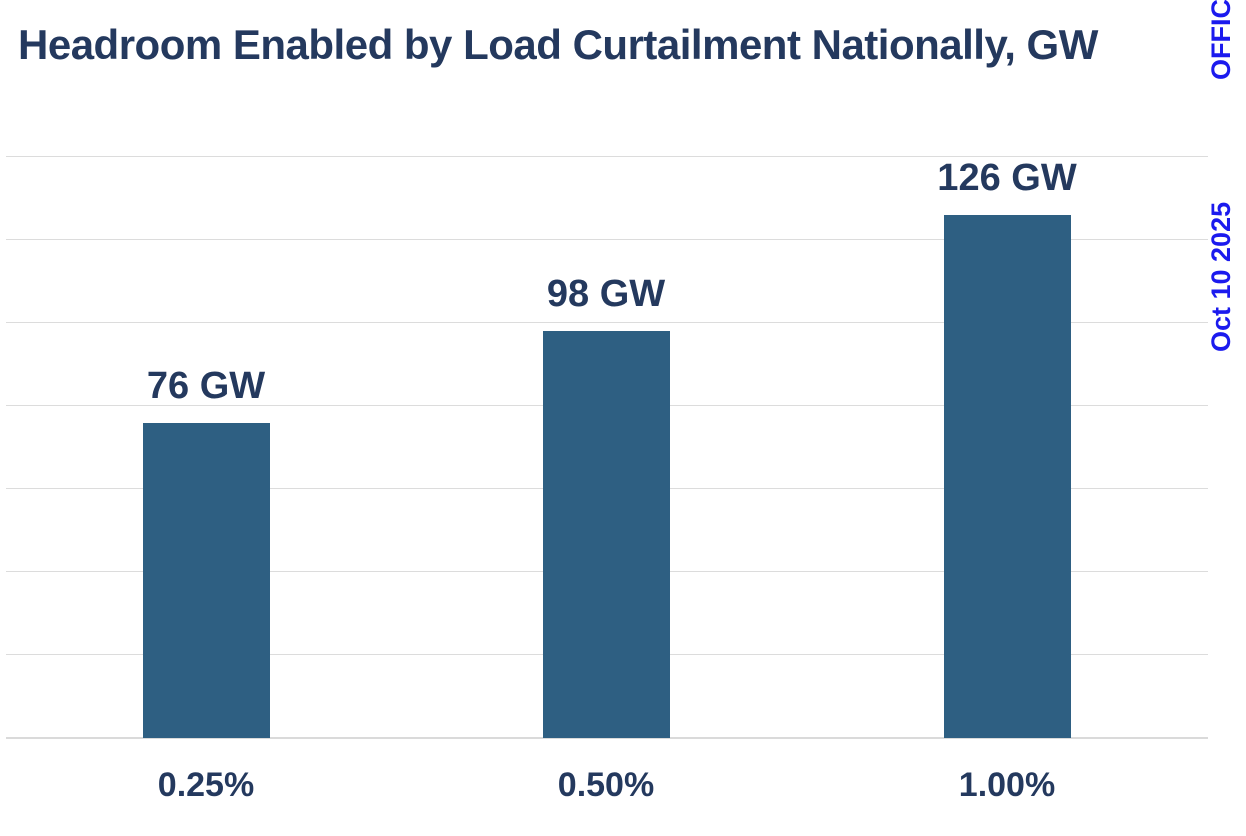  What do you see at coordinates (206, 580) in the screenshot?
I see `bar-0.25%` at bounding box center [206, 580].